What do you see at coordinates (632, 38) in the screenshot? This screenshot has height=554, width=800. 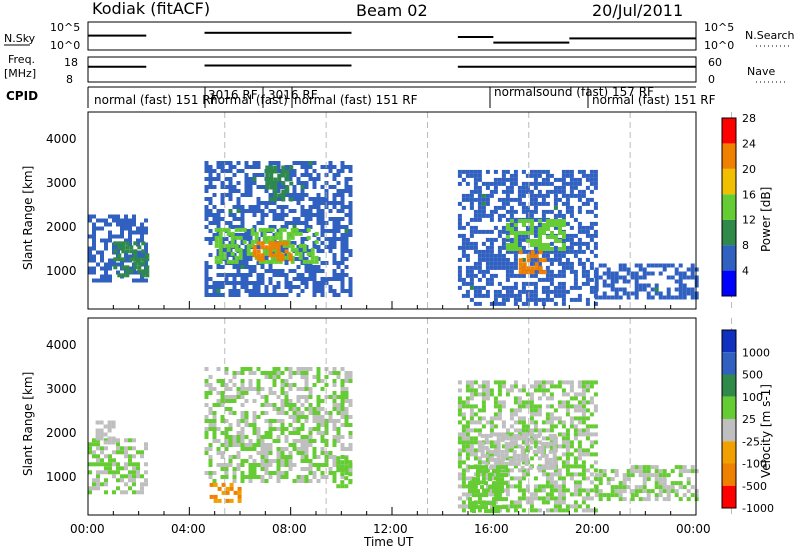 I see `strip-trace` at bounding box center [632, 38].